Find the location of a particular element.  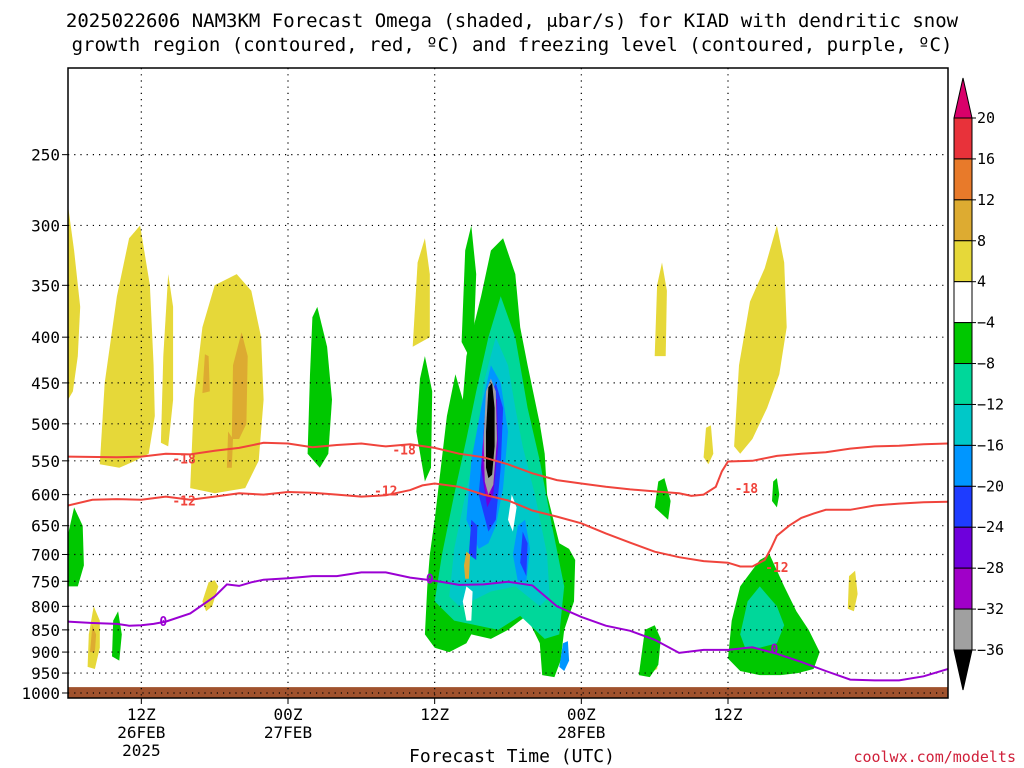

x-tick-label: 27FEB is located at coordinates (288, 732).